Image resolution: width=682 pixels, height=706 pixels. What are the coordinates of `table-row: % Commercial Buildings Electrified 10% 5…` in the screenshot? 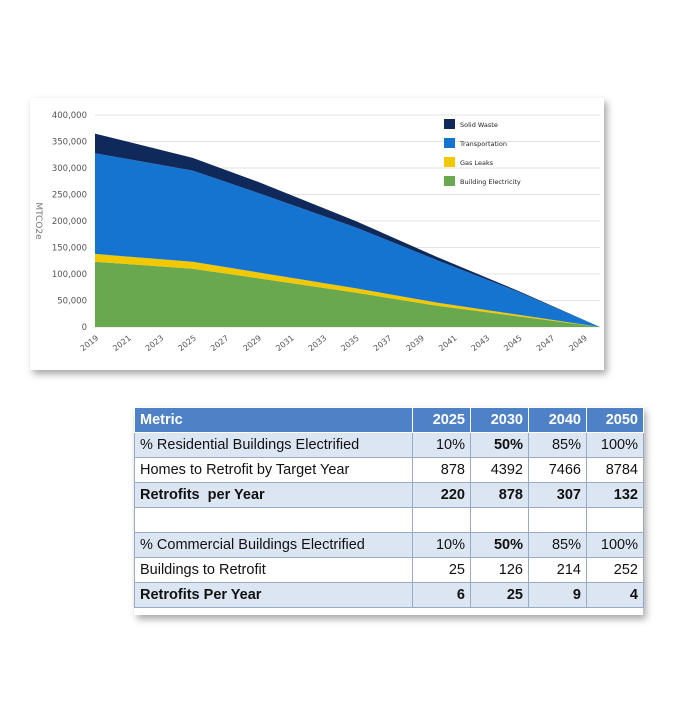 It's located at (389, 545).